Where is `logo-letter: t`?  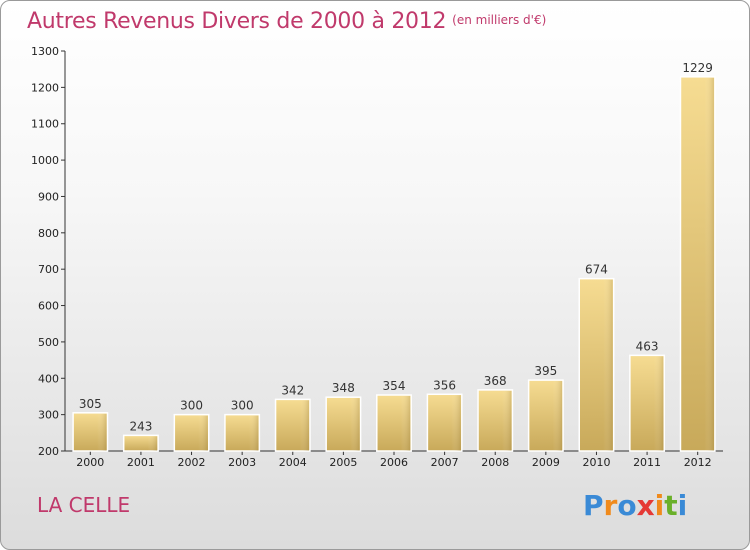 logo-letter: t is located at coordinates (671, 505).